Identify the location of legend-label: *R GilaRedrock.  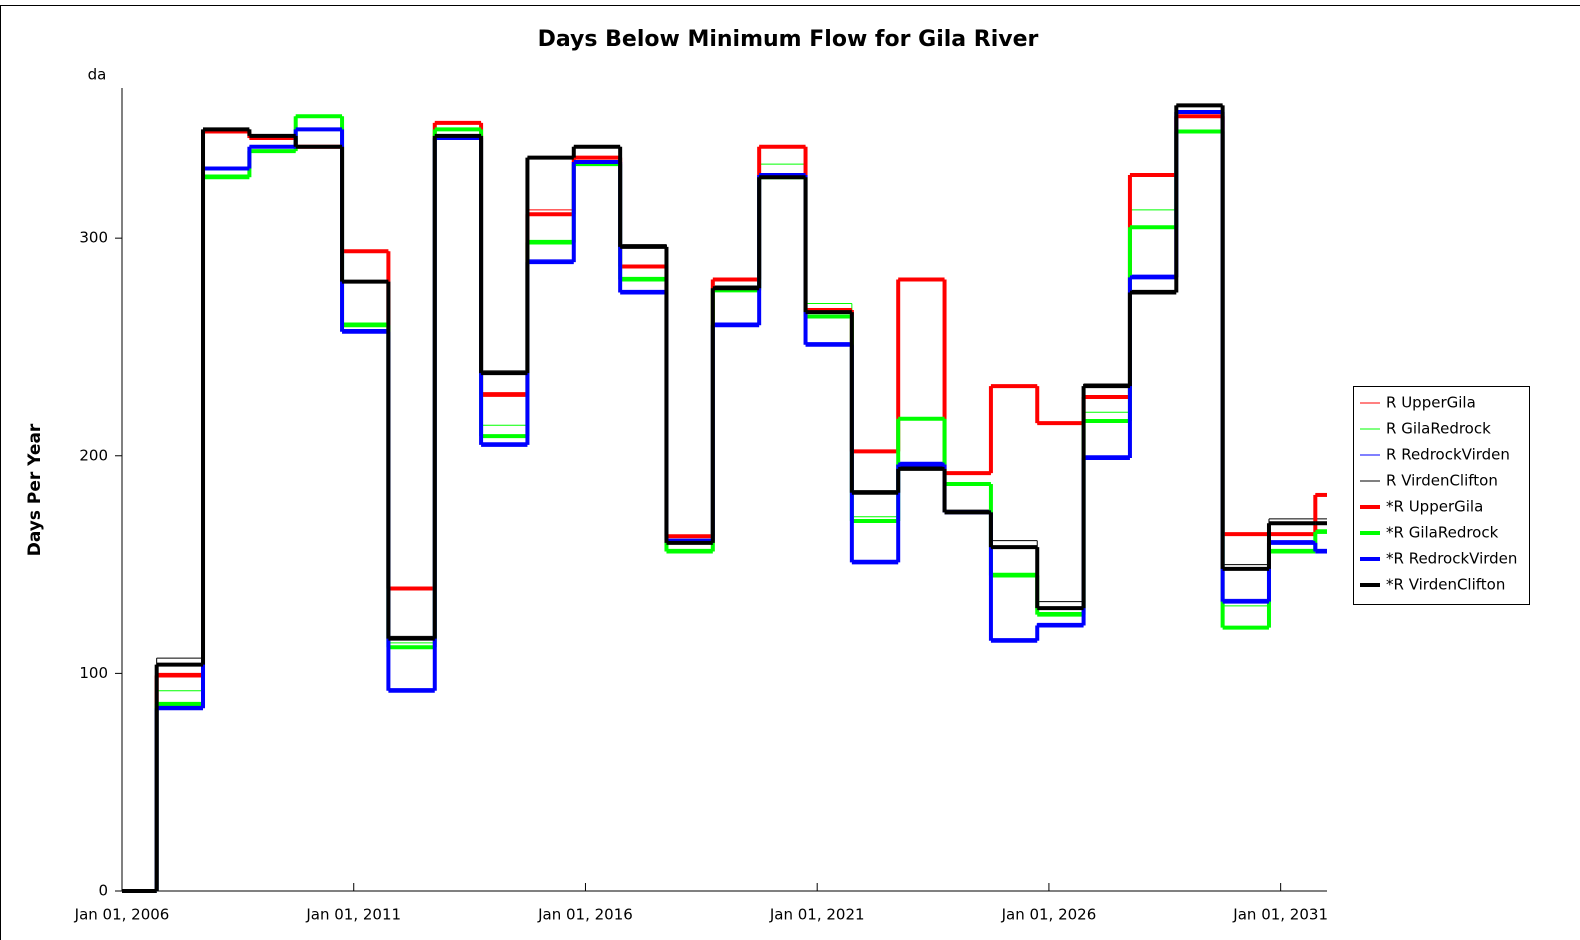
(1442, 533).